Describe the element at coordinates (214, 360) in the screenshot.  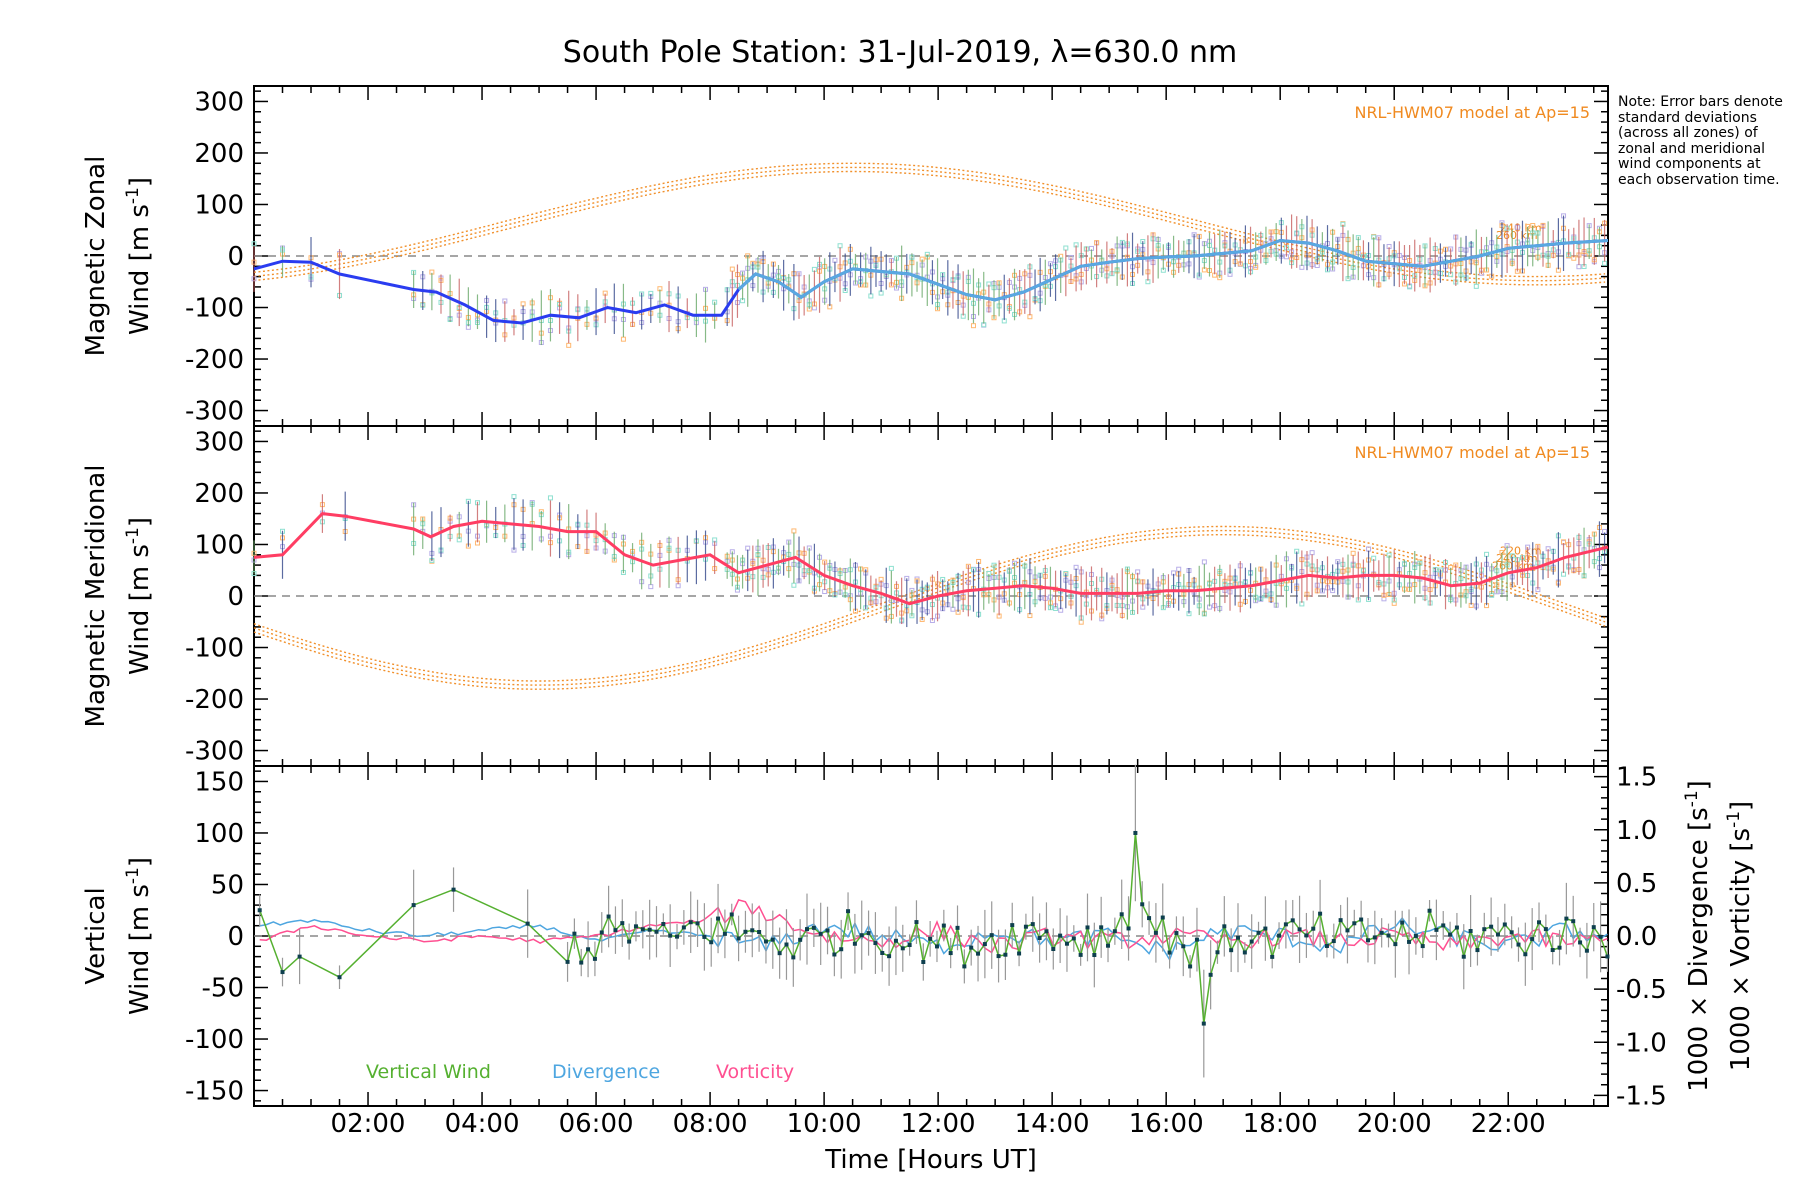
I see `y-tick-label: -200` at that location.